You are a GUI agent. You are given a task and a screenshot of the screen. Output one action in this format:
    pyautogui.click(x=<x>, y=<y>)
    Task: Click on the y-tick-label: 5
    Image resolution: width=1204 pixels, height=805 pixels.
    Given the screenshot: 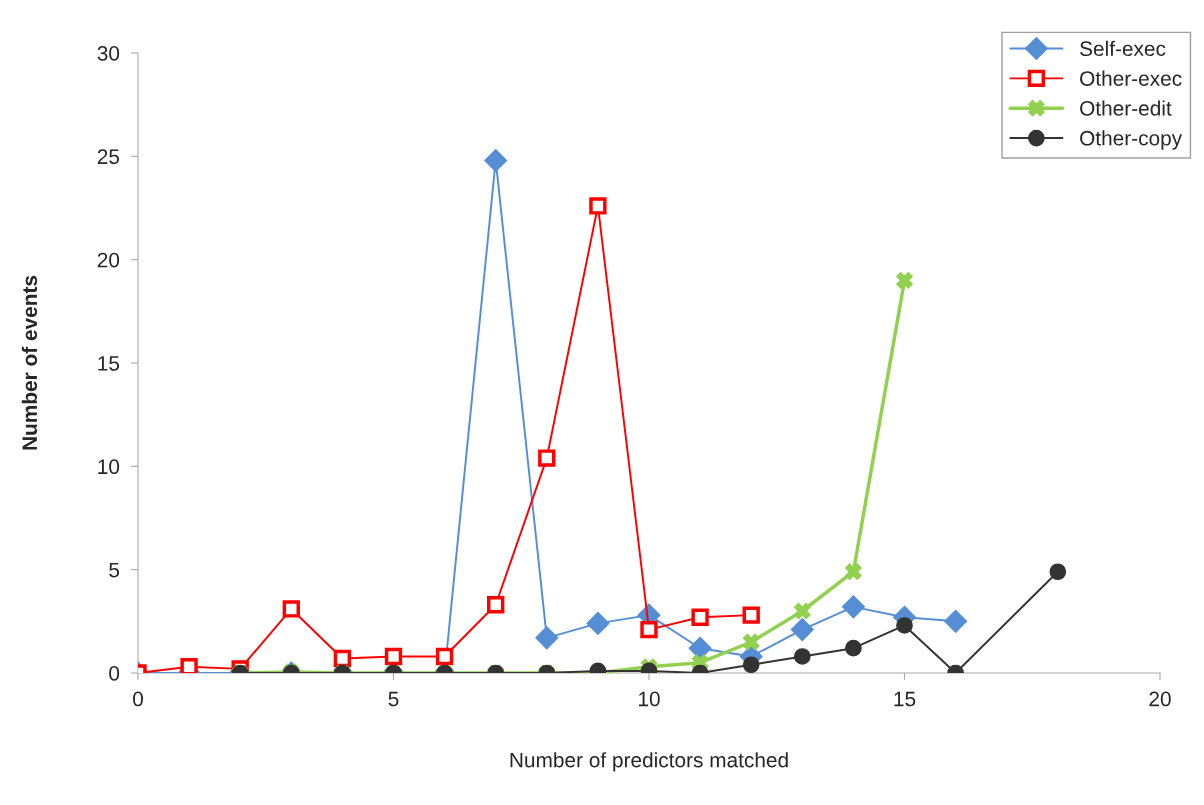 What is the action you would take?
    pyautogui.click(x=114, y=570)
    